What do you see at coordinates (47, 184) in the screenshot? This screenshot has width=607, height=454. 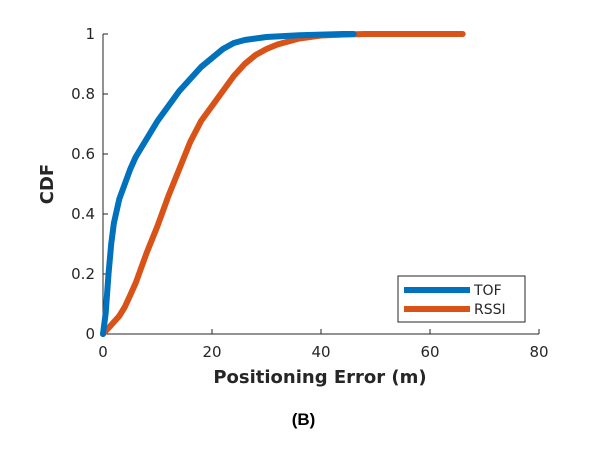 I see `y-axis-label: CDF` at bounding box center [47, 184].